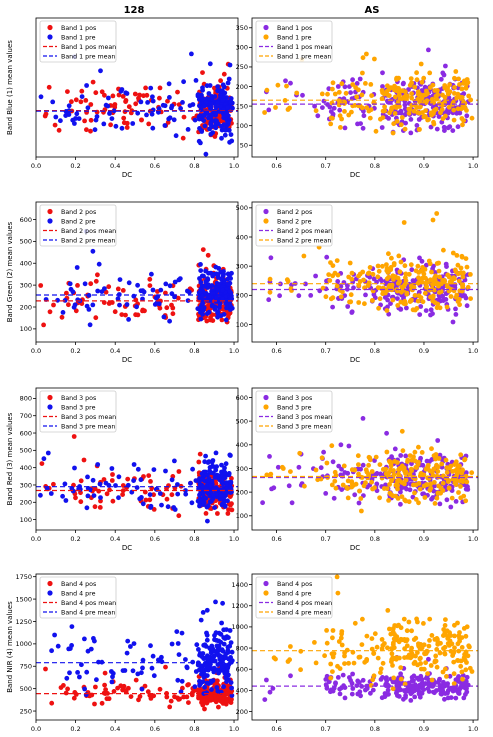  I want to click on x-tick-label: 0.6, so click(276, 729).